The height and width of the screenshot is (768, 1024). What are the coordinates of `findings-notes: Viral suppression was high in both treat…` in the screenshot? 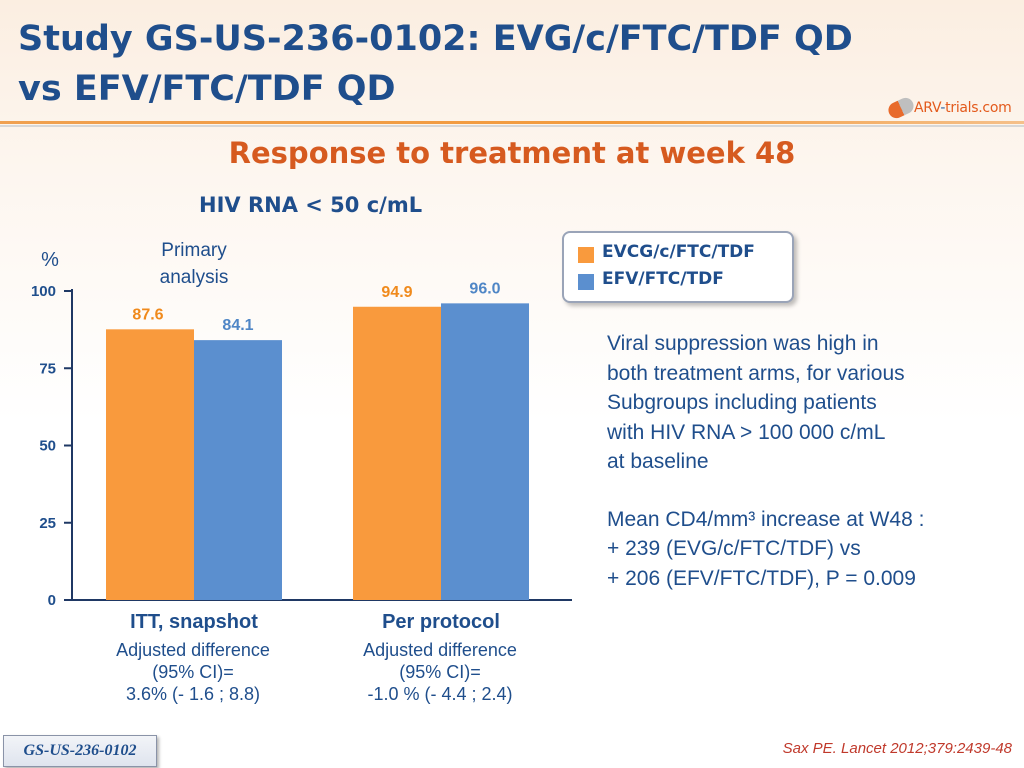 It's located at (807, 475).